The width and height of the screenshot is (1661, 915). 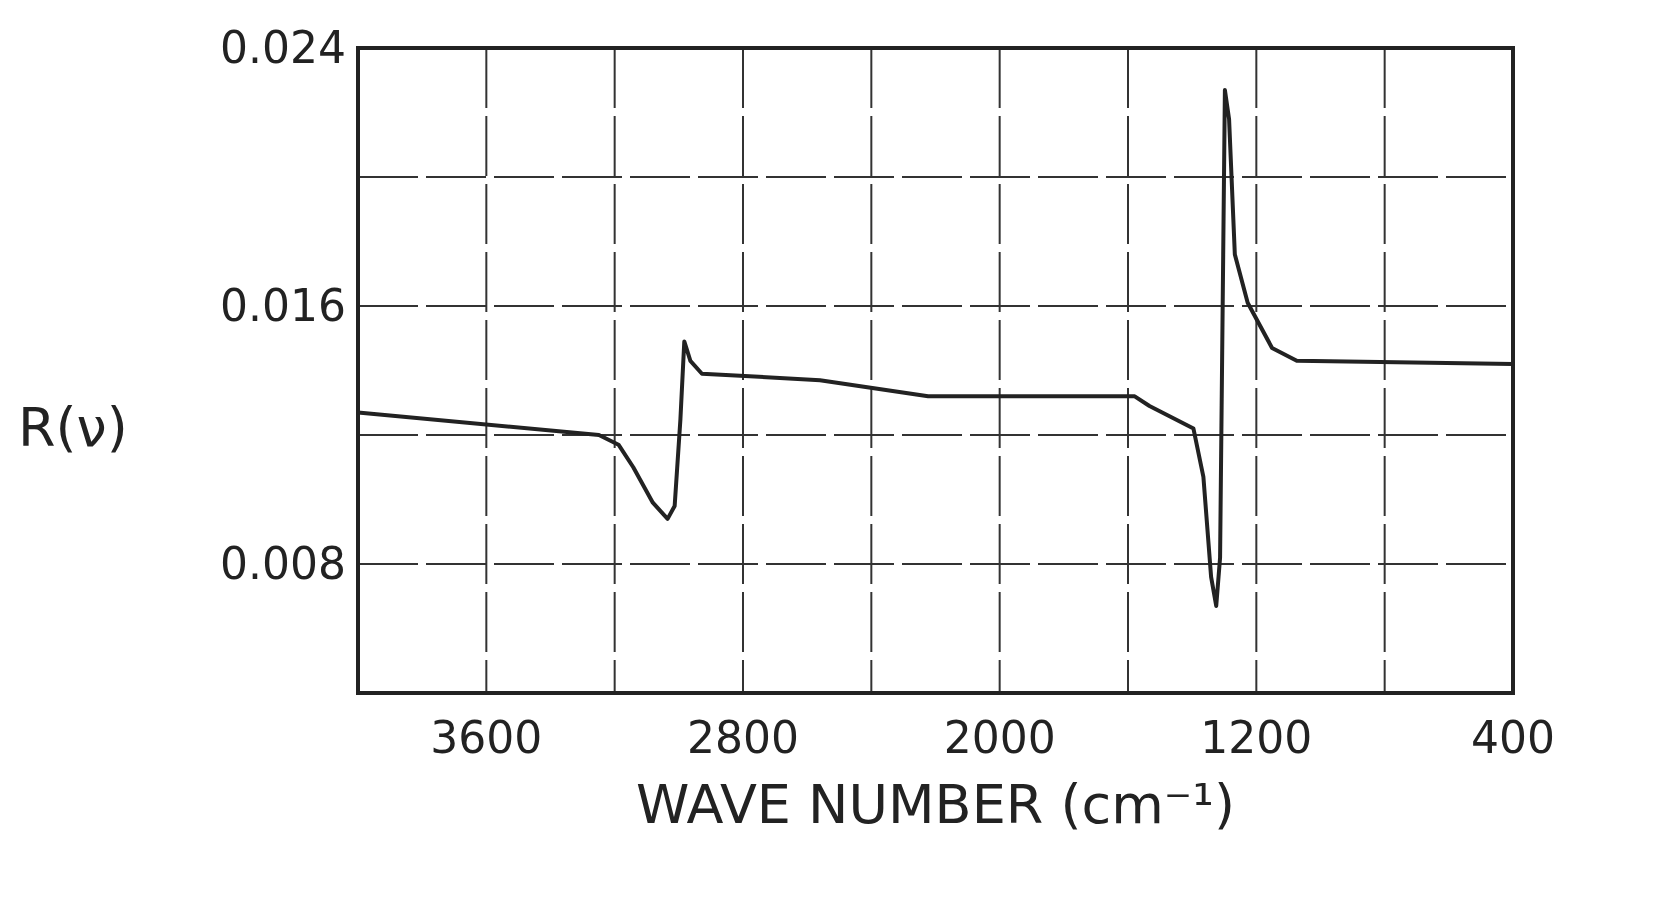 I want to click on x-tick-label: 2000, so click(x=999, y=737).